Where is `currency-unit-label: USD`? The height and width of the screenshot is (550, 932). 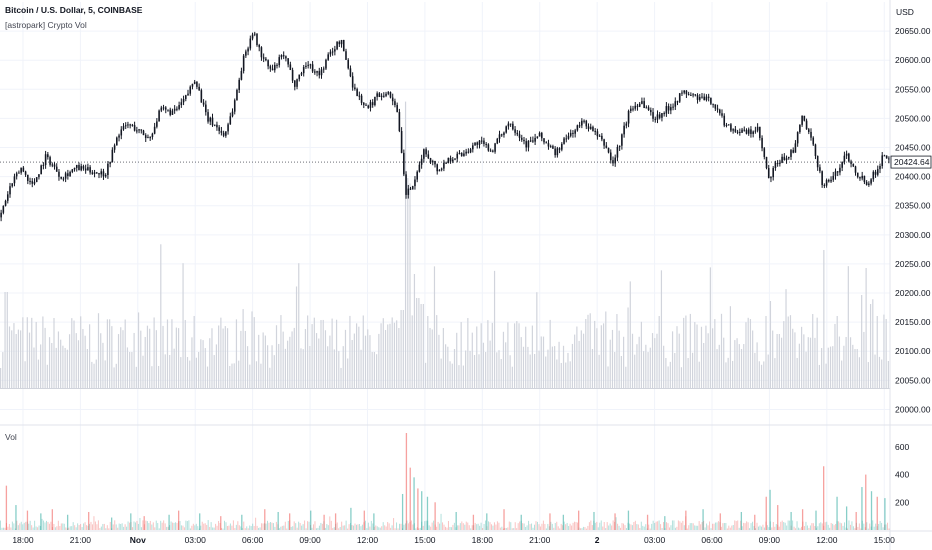
currency-unit-label: USD is located at coordinates (905, 12).